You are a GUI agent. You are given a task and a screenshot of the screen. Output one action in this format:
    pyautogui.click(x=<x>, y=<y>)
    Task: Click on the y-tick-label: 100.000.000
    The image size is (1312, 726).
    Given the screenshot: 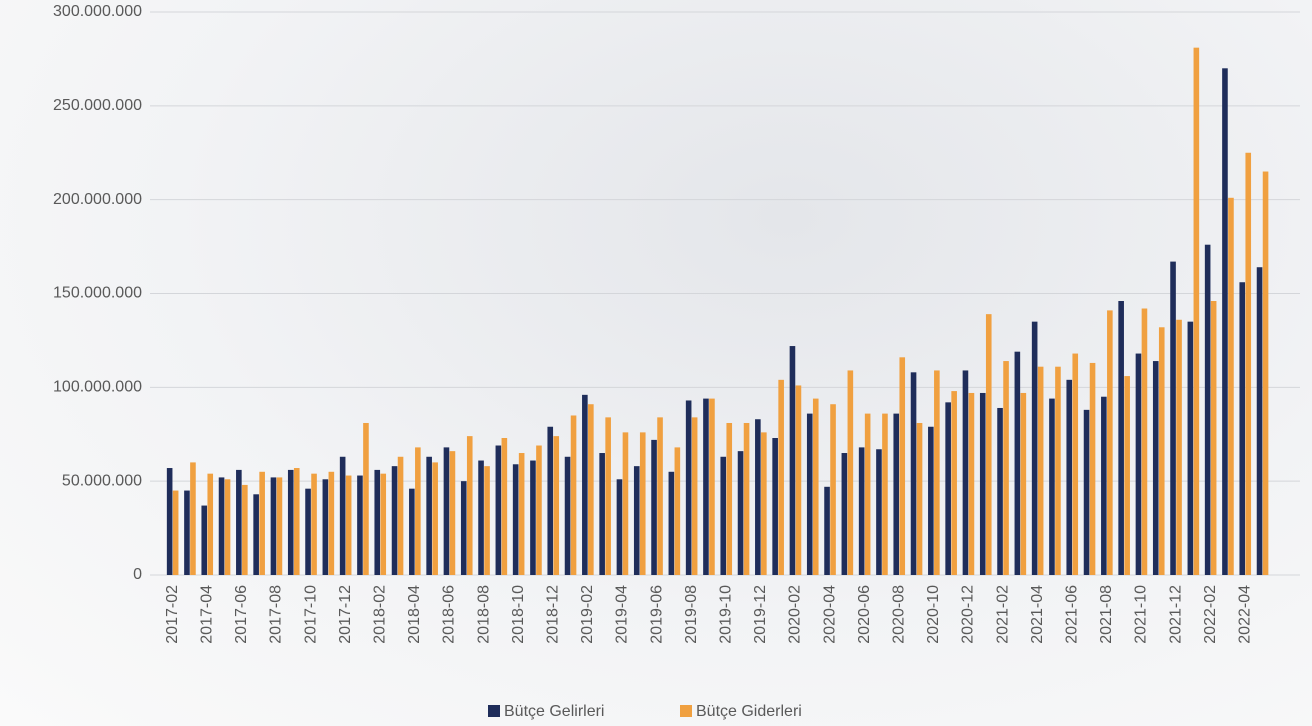 What is the action you would take?
    pyautogui.click(x=97, y=387)
    